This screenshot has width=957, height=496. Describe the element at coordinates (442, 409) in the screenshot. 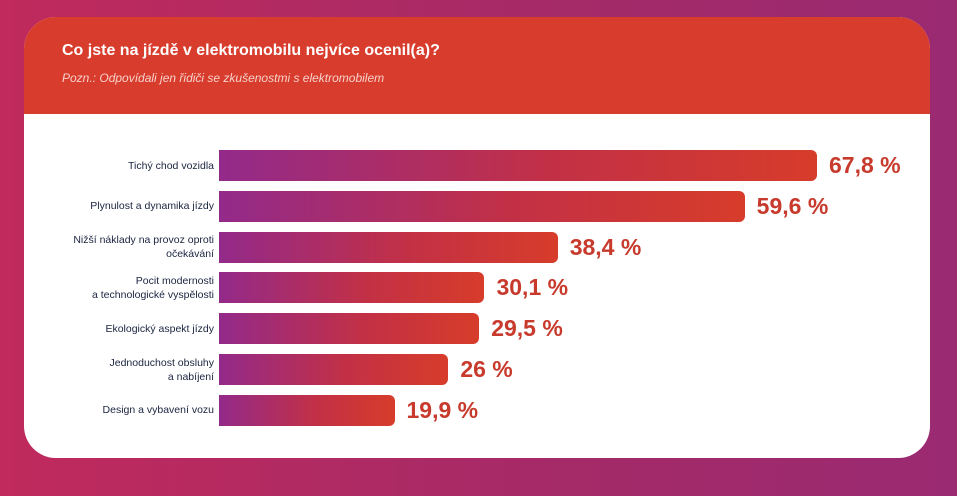

I see `bar-value-label: 19,9 %` at that location.